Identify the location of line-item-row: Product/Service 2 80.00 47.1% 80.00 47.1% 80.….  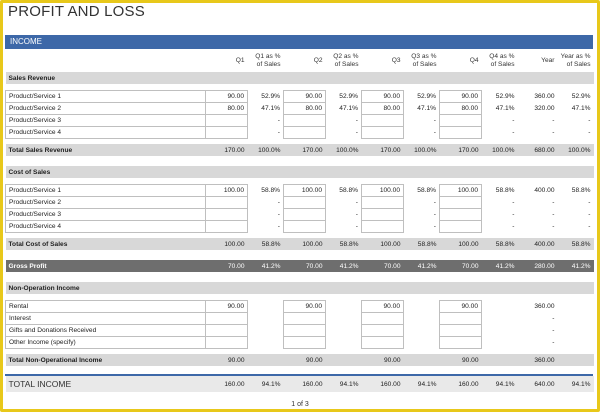
(299, 108).